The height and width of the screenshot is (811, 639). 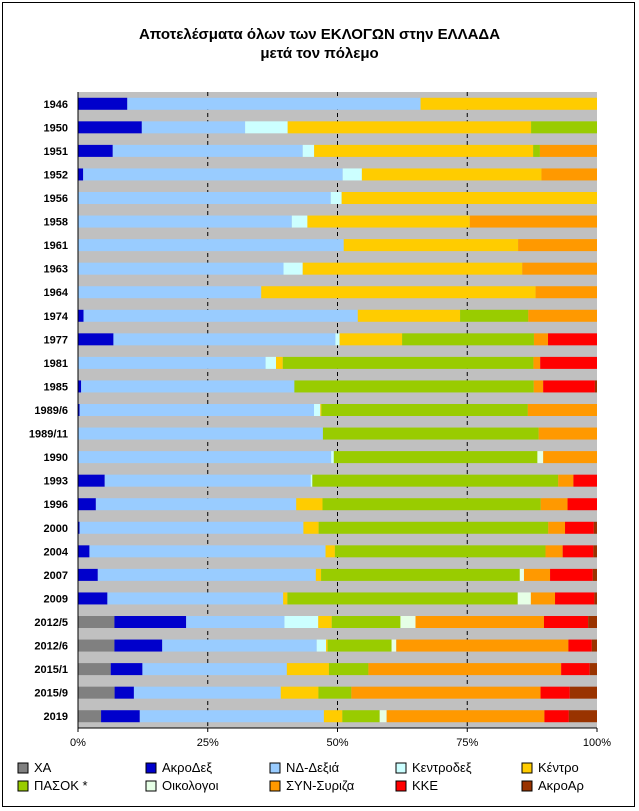 What do you see at coordinates (51, 411) in the screenshot?
I see `y-tick-label: 1989/6` at bounding box center [51, 411].